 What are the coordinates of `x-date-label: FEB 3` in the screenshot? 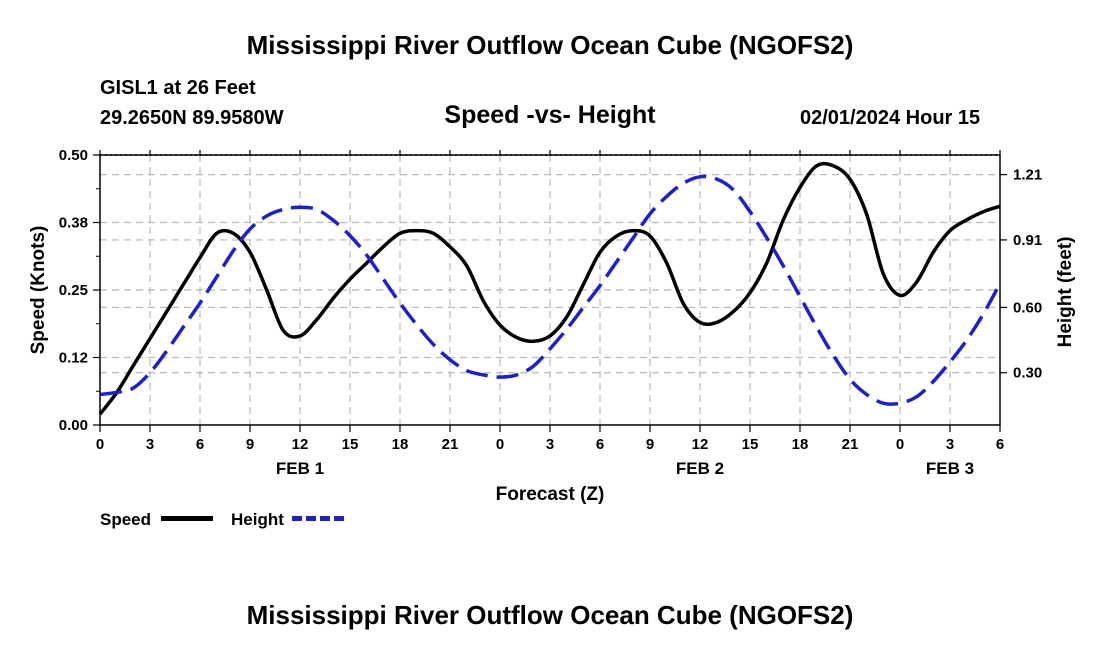 It's located at (950, 468).